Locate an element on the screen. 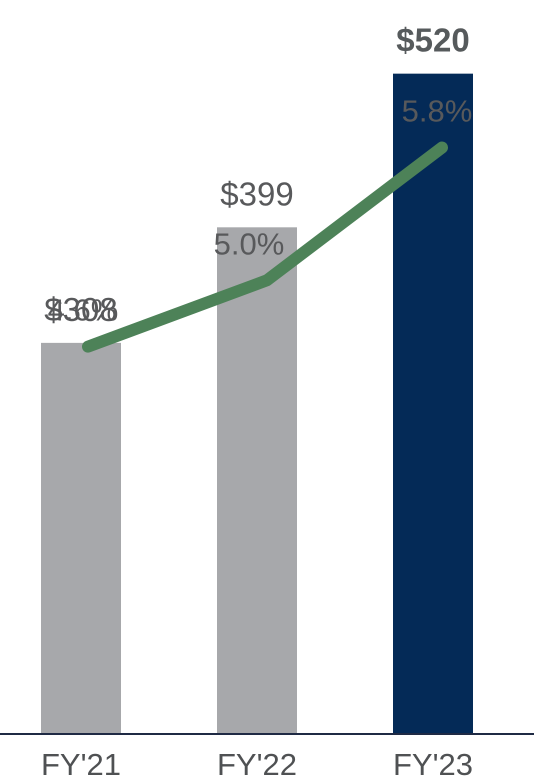 Image resolution: width=534 pixels, height=781 pixels. x-tick-labels: FY'21 FY'22 FY'23 is located at coordinates (257, 764).